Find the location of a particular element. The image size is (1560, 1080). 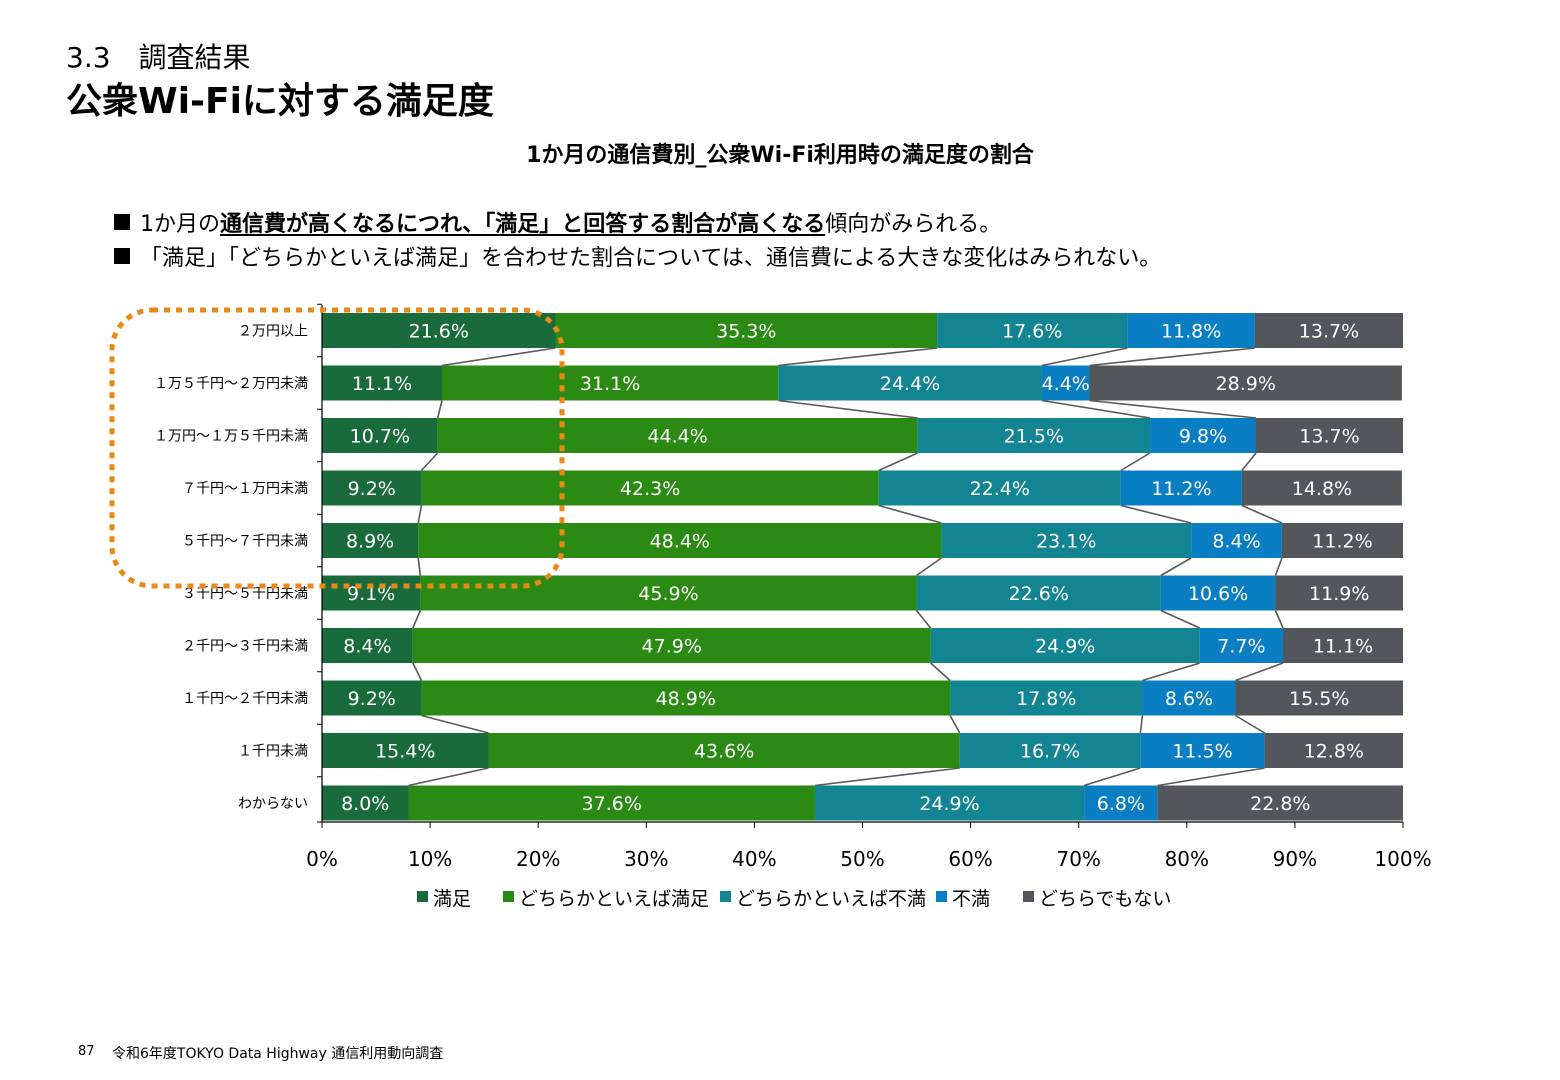

category-label: １万円～１万５千円未満 is located at coordinates (231, 437).